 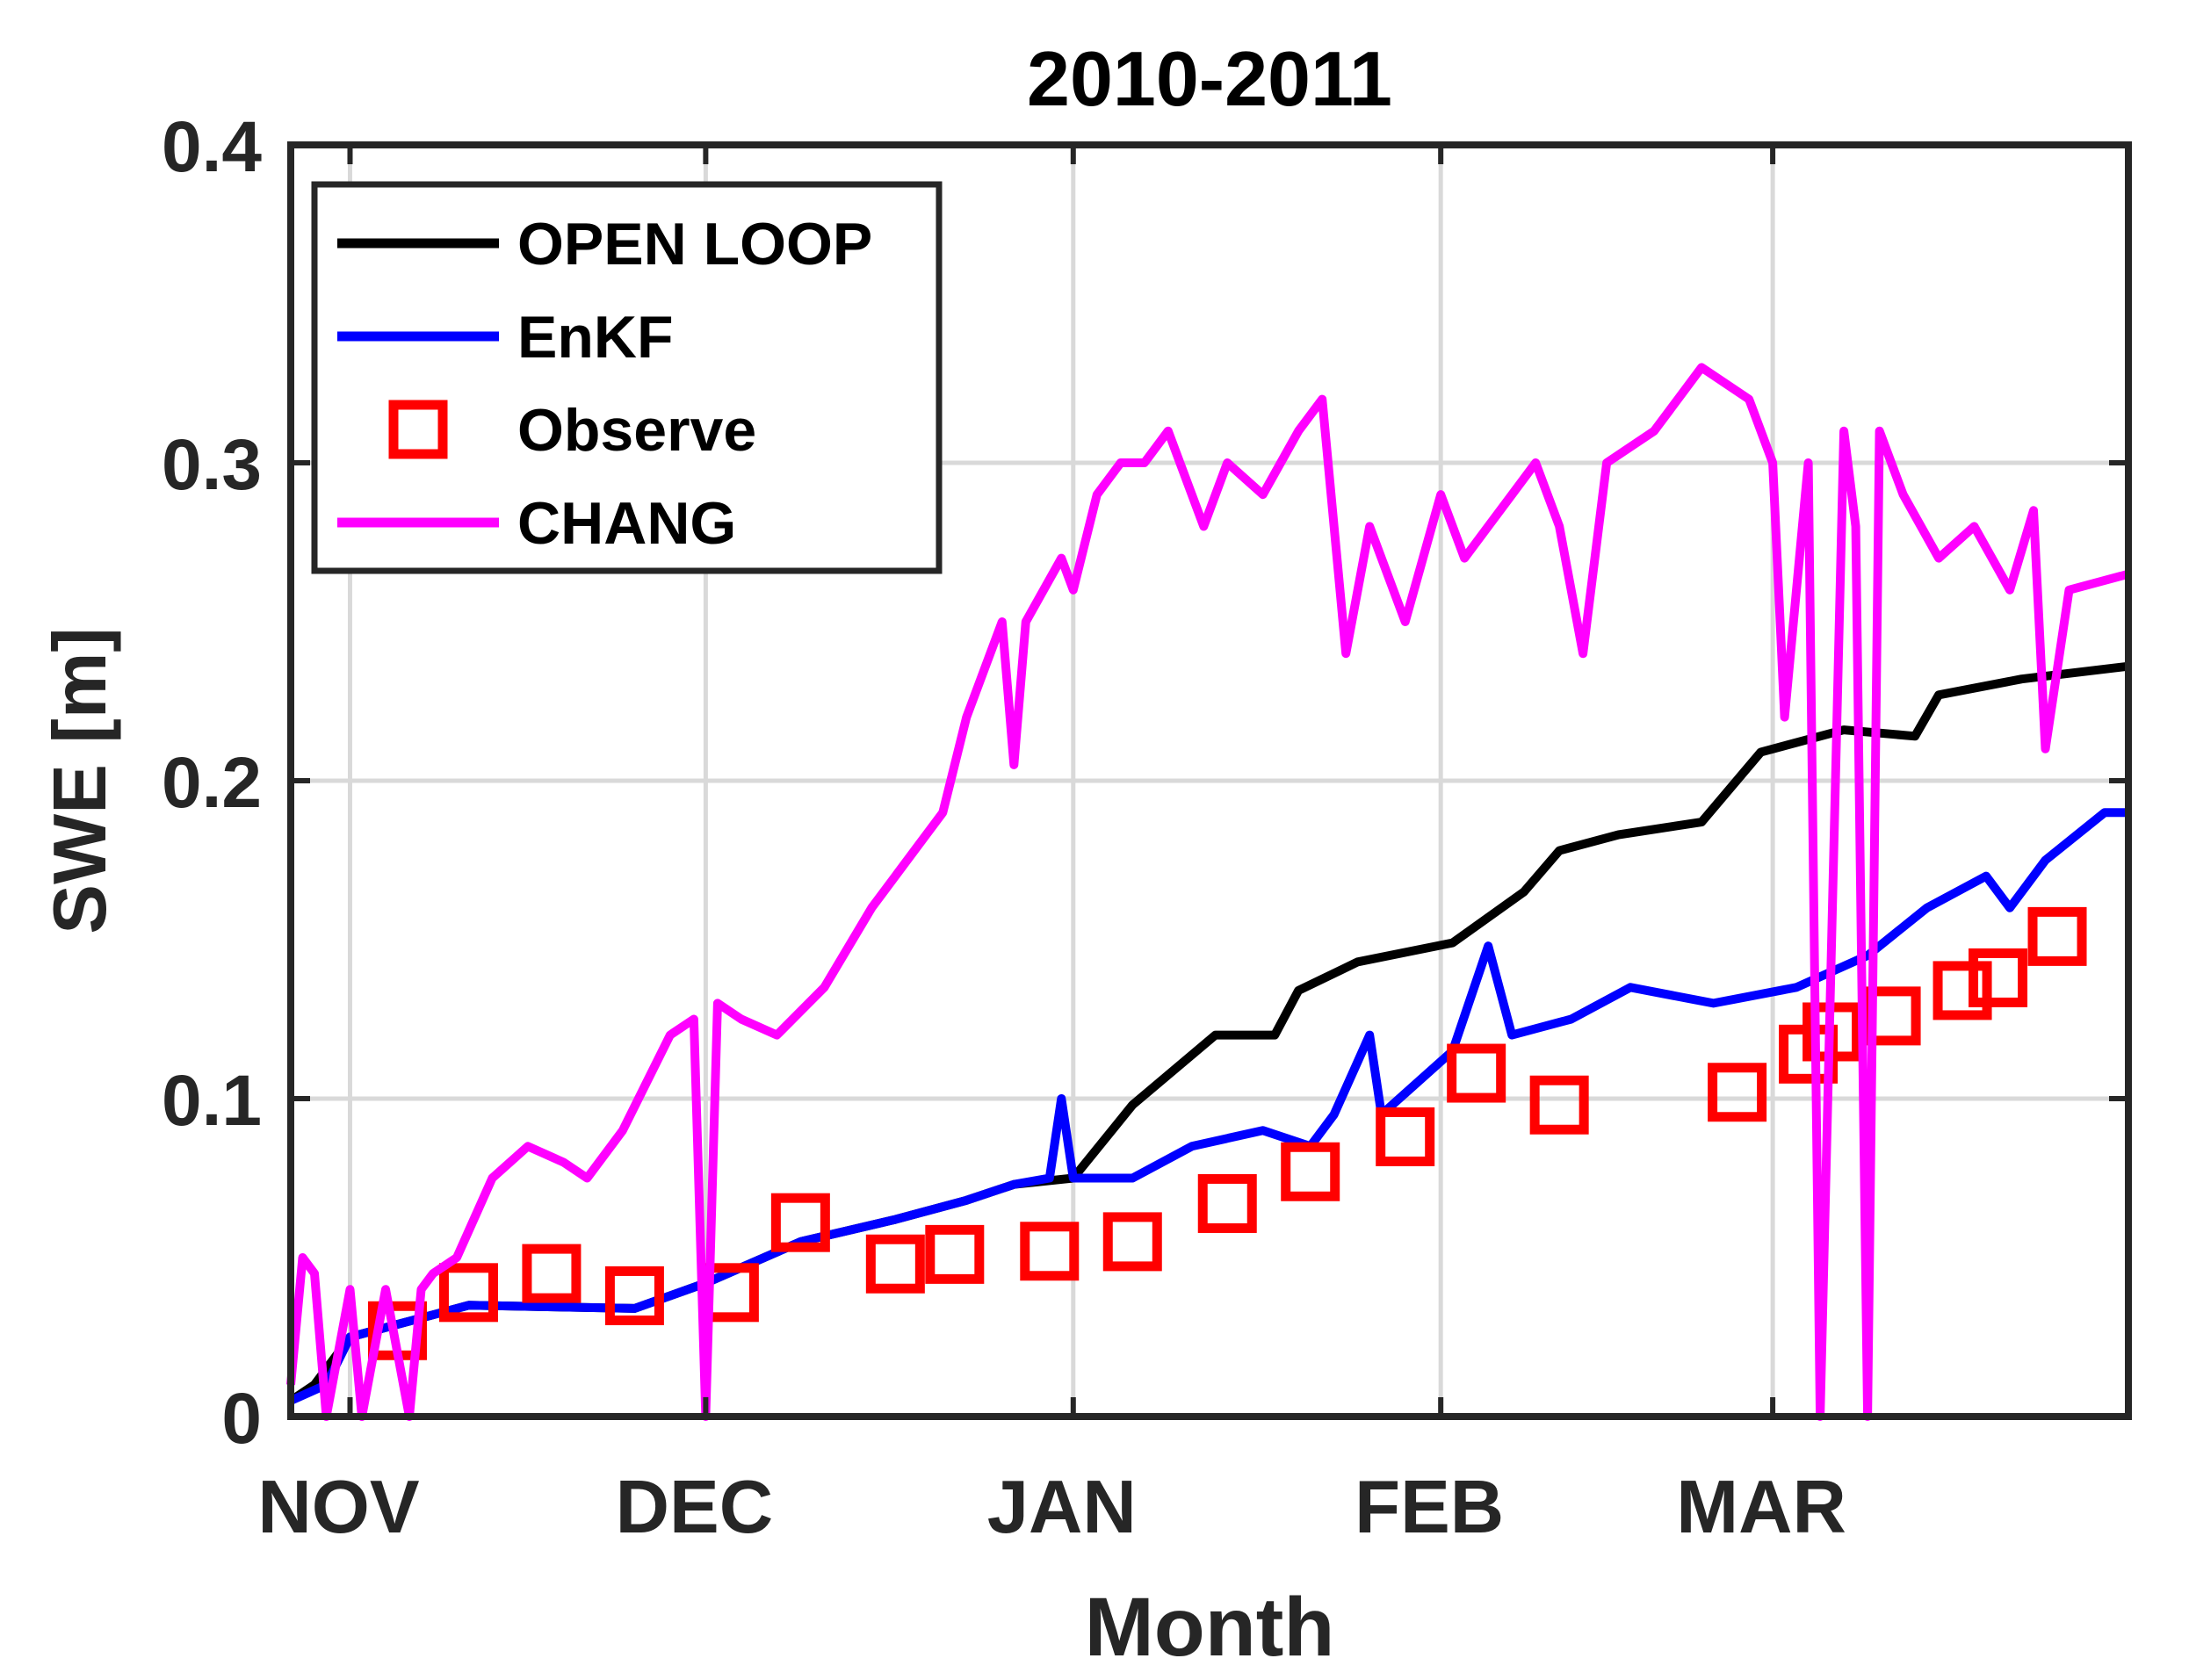 What do you see at coordinates (695, 244) in the screenshot?
I see `legend-label-open-loop: OPEN LOOP` at bounding box center [695, 244].